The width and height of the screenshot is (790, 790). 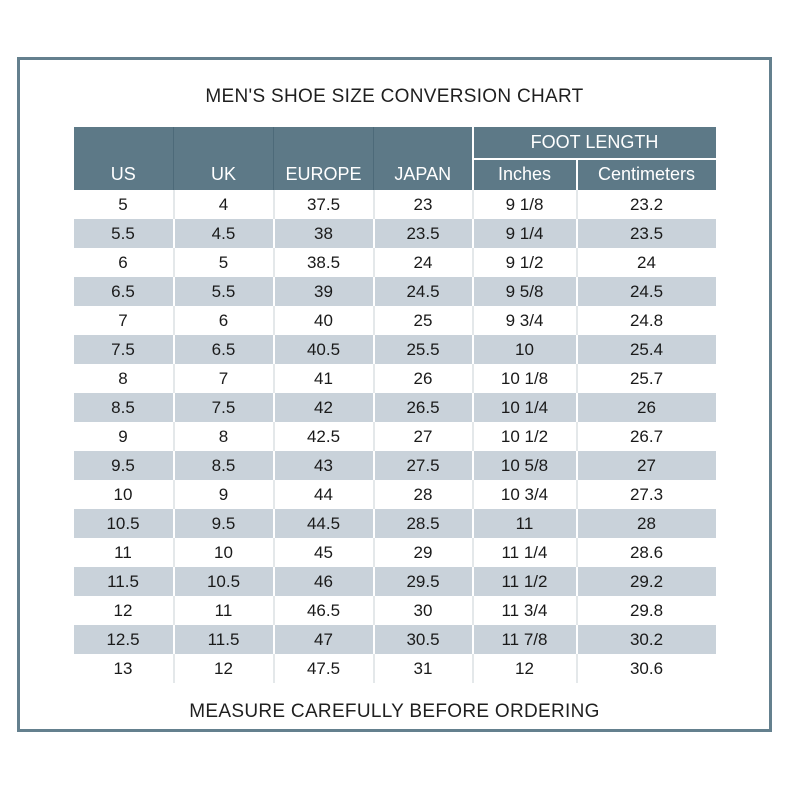 I want to click on page-title: MEN'S SHOE SIZE CONVERSION CHART, so click(x=394, y=96).